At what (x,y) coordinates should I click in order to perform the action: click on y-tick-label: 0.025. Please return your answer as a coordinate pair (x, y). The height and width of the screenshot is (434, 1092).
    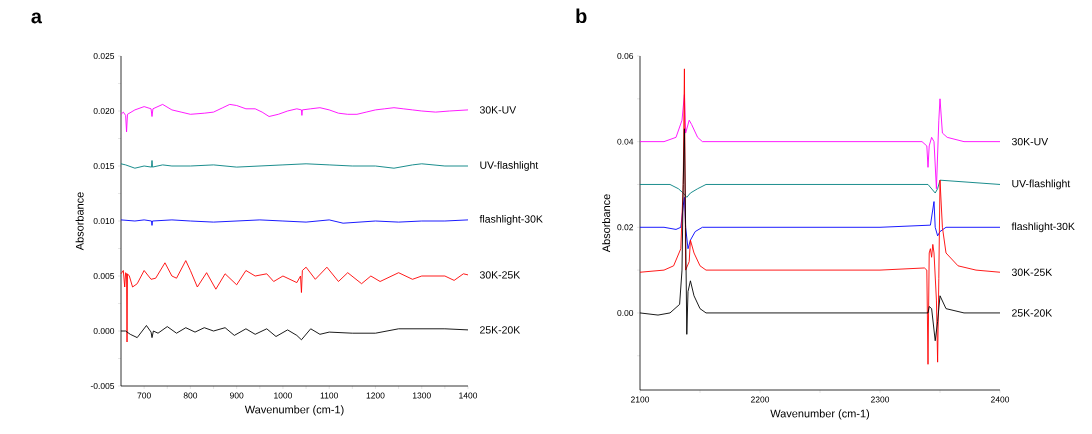
    Looking at the image, I should click on (104, 56).